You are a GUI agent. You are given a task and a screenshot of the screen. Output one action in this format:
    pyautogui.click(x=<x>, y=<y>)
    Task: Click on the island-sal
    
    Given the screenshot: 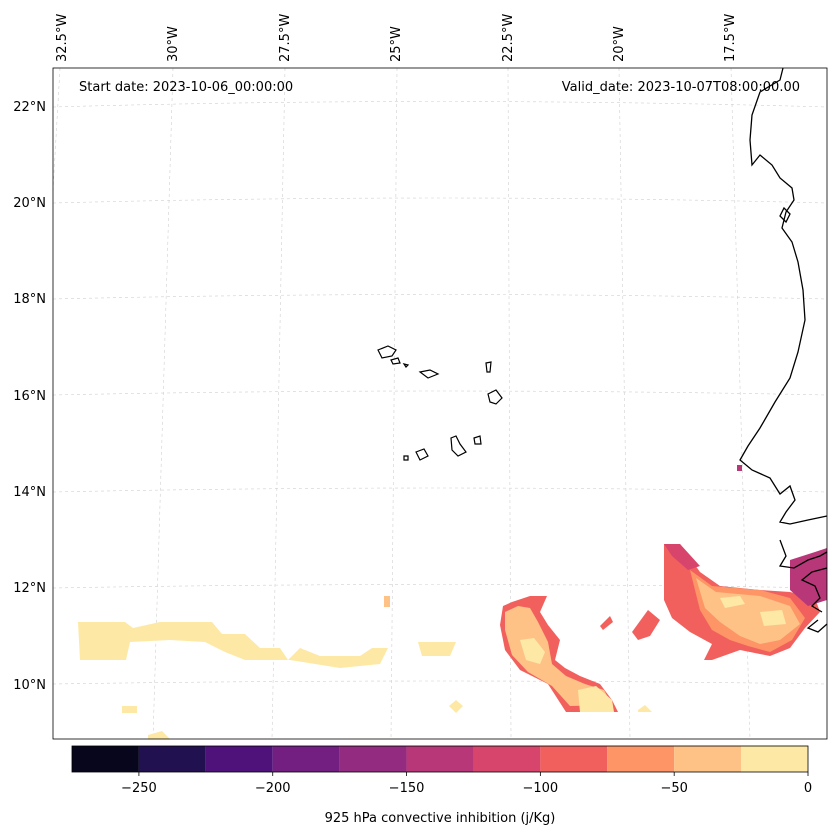 What is the action you would take?
    pyautogui.click(x=488, y=367)
    